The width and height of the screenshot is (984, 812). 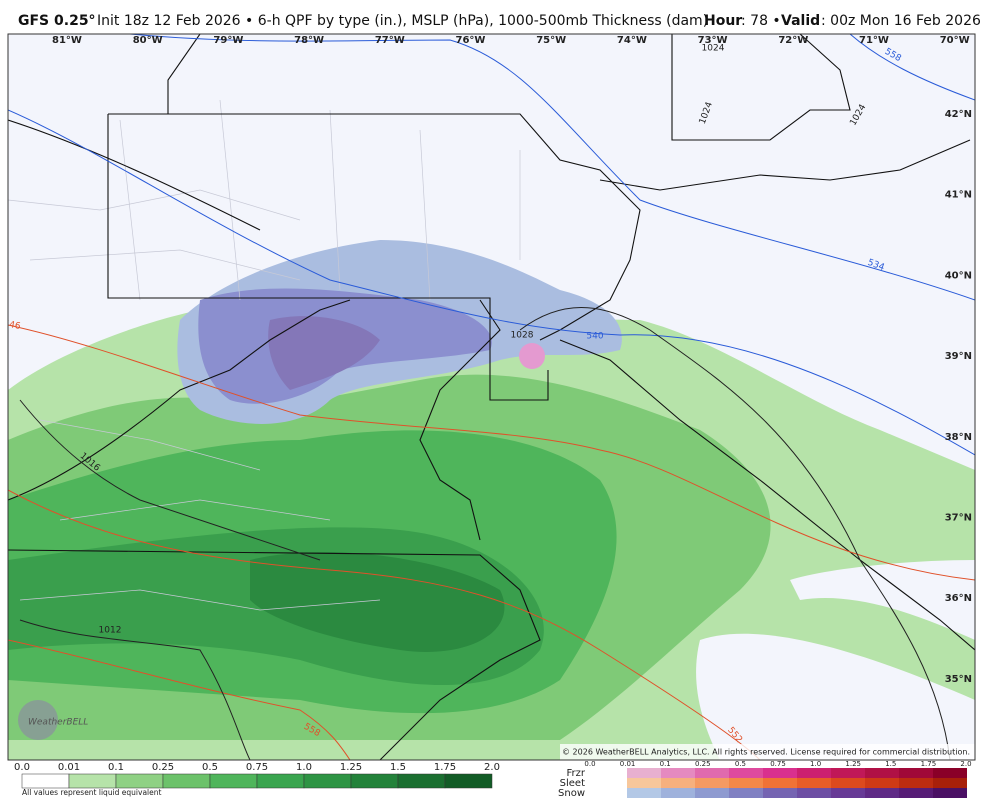 I want to click on type-scale-label: 0.5, so click(x=740, y=764).